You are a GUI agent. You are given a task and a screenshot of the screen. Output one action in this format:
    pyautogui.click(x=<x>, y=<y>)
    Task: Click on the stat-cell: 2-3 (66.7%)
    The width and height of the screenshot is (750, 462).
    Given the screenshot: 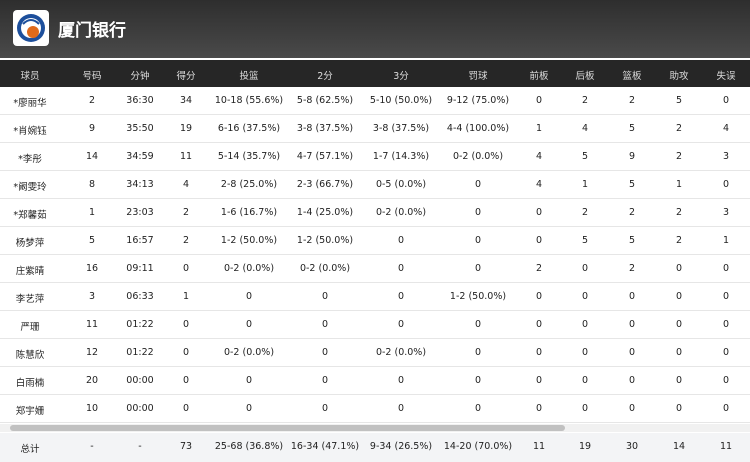 What is the action you would take?
    pyautogui.click(x=325, y=184)
    